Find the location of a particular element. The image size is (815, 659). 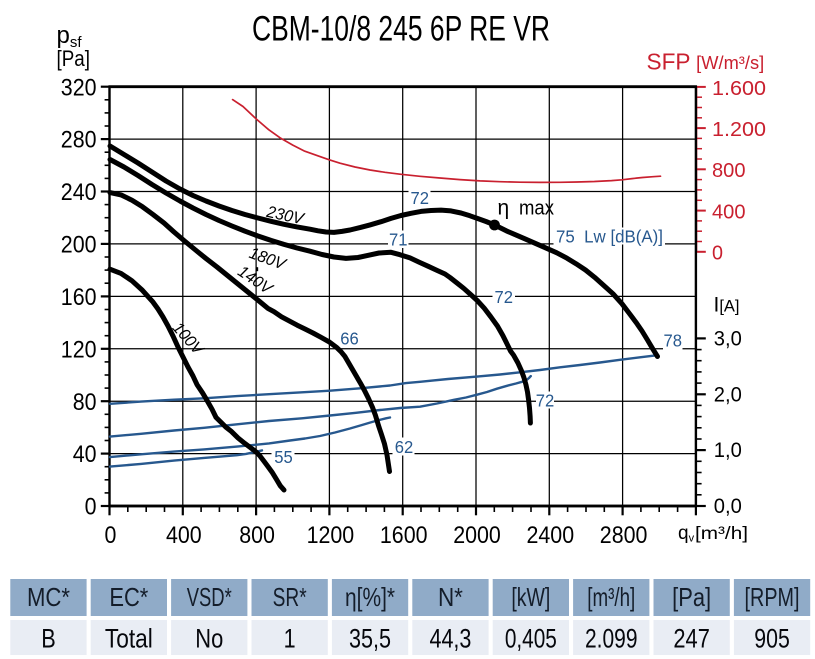

svg-text: 3,0 is located at coordinates (728, 338).